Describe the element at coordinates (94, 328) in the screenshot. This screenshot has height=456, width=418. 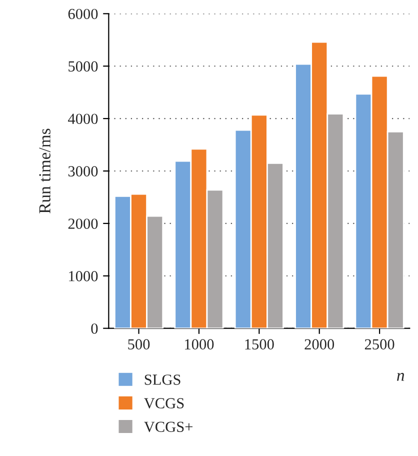
I see `y-tick-label: 0` at that location.